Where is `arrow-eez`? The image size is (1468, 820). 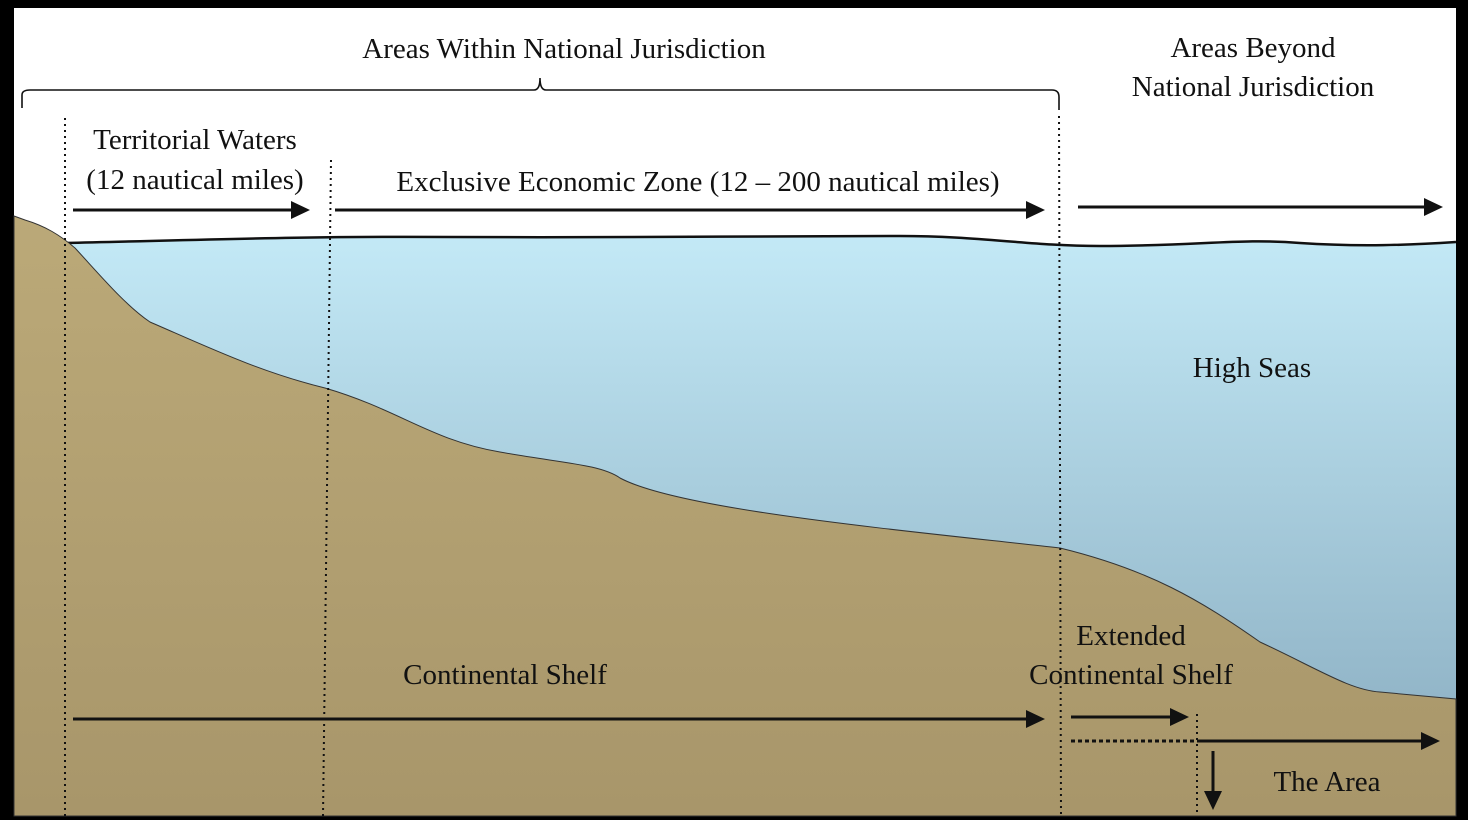
arrow-eez is located at coordinates (690, 210).